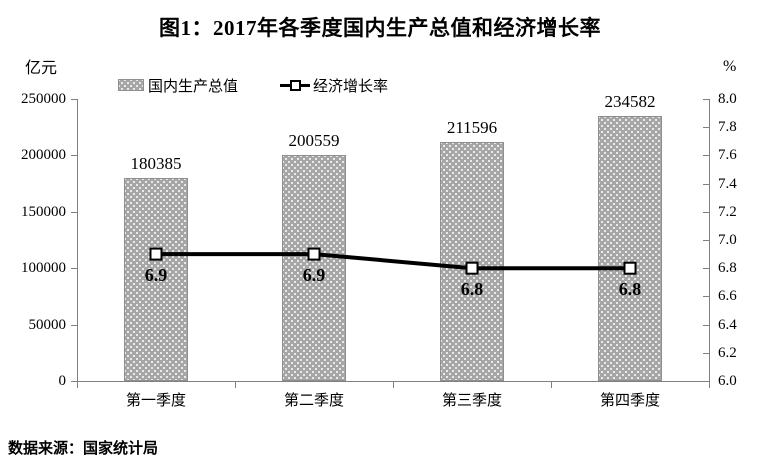 The height and width of the screenshot is (468, 760). What do you see at coordinates (193, 86) in the screenshot?
I see `legend-gdp-label: 国内生产总值` at bounding box center [193, 86].